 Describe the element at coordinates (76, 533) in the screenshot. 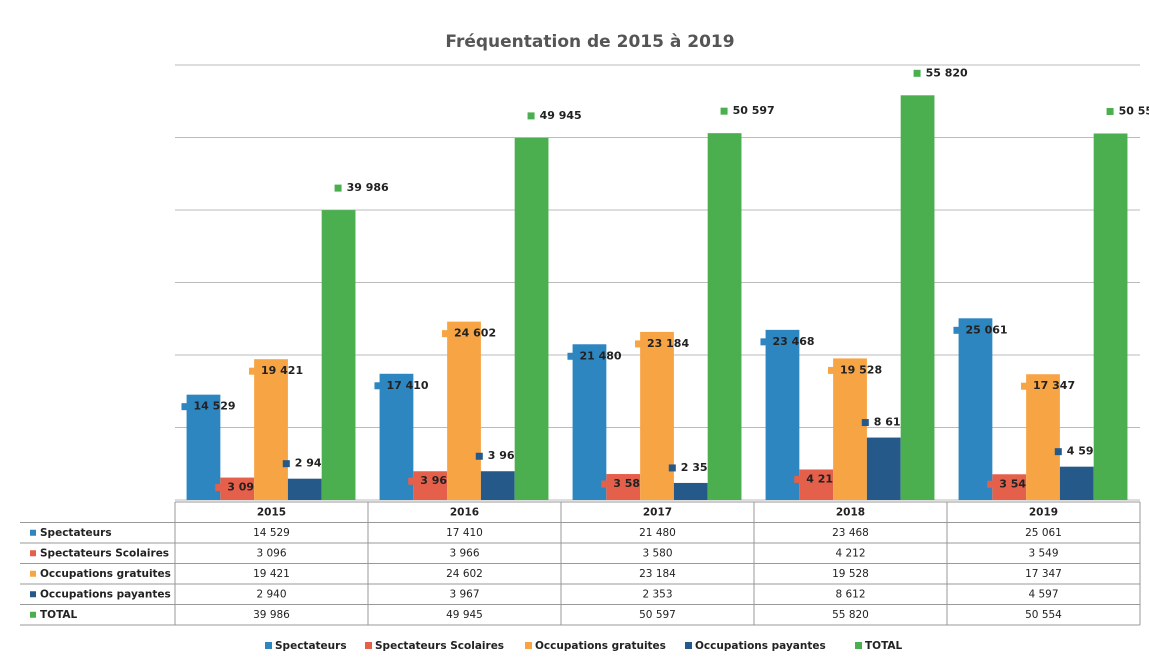

I see `table-row-label: Spectateurs` at that location.